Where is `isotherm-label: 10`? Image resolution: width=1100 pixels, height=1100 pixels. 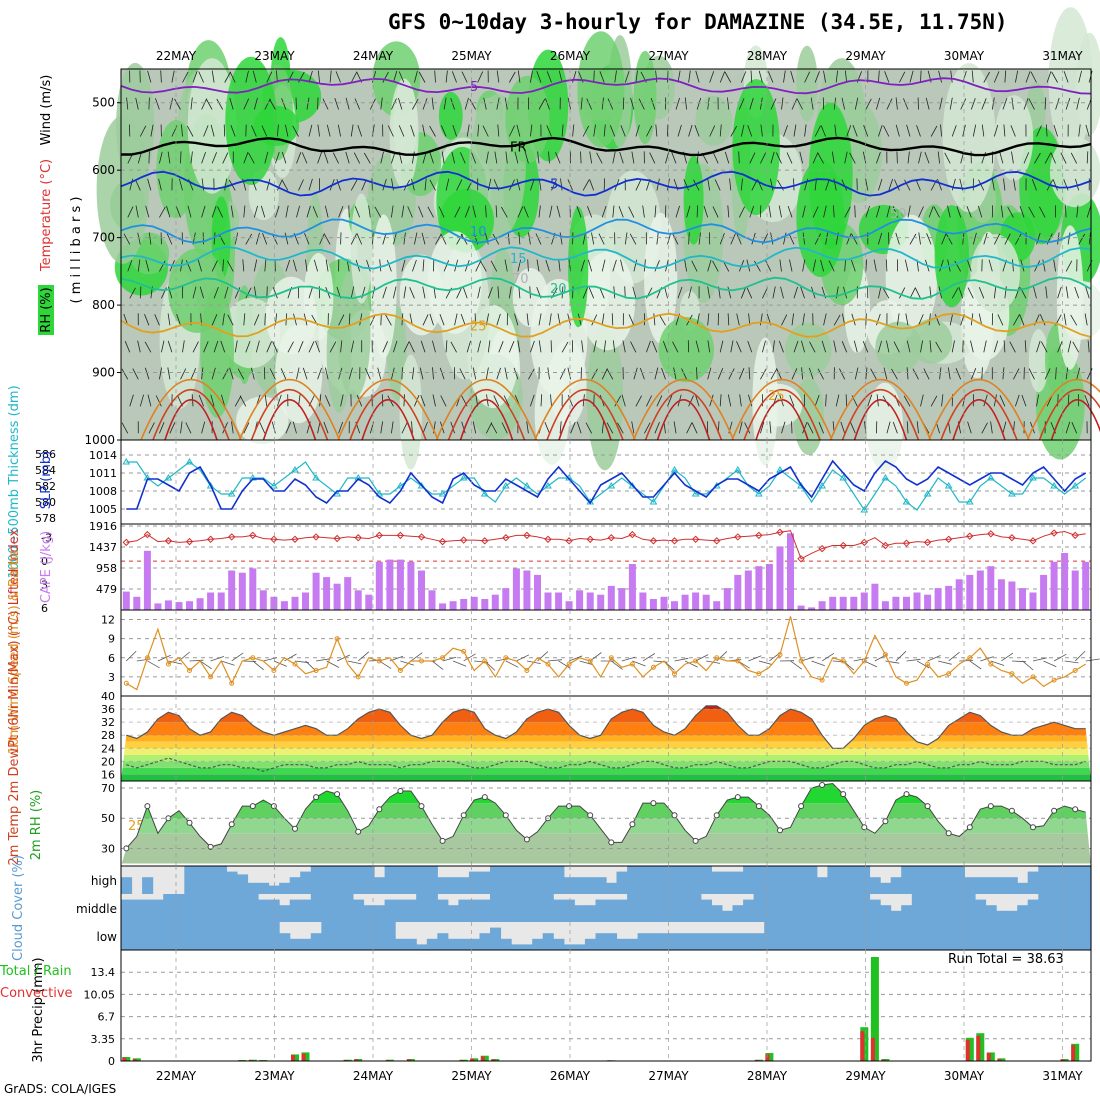
isotherm-label: 10 is located at coordinates (478, 232).